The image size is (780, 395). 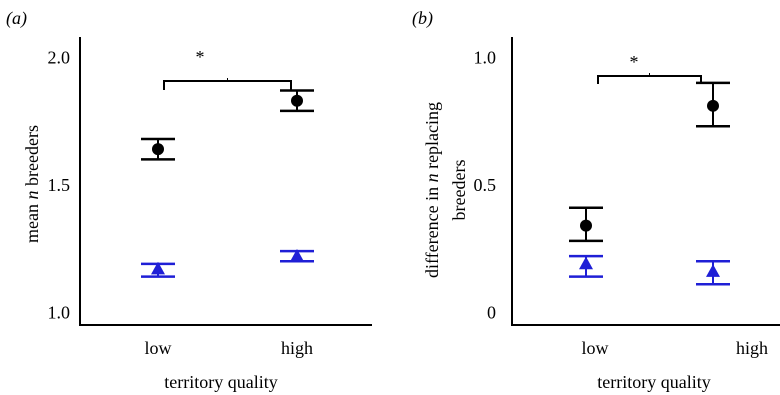 What do you see at coordinates (220, 382) in the screenshot?
I see `panel-a-x-label: territory quality` at bounding box center [220, 382].